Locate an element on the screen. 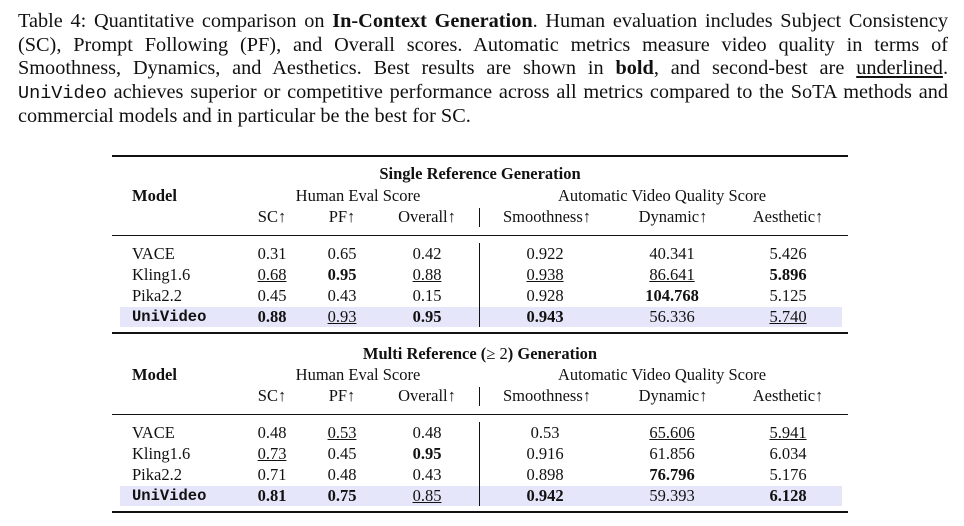 This screenshot has height=526, width=964. section2-header-divider is located at coordinates (479, 396).